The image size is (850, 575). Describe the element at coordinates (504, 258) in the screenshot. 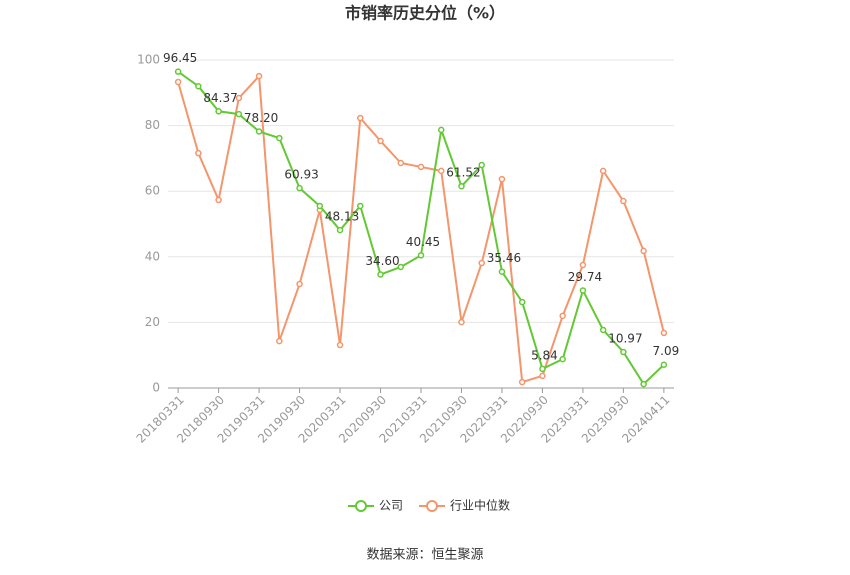

I see `data-label: 35.46` at that location.